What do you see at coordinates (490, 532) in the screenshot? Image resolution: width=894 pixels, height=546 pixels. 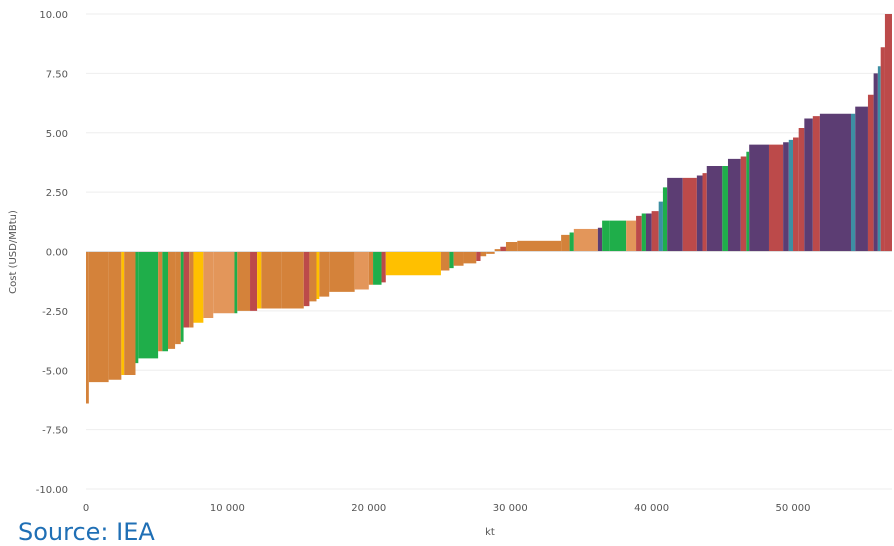 I see `x-axis-title: kt` at bounding box center [490, 532].